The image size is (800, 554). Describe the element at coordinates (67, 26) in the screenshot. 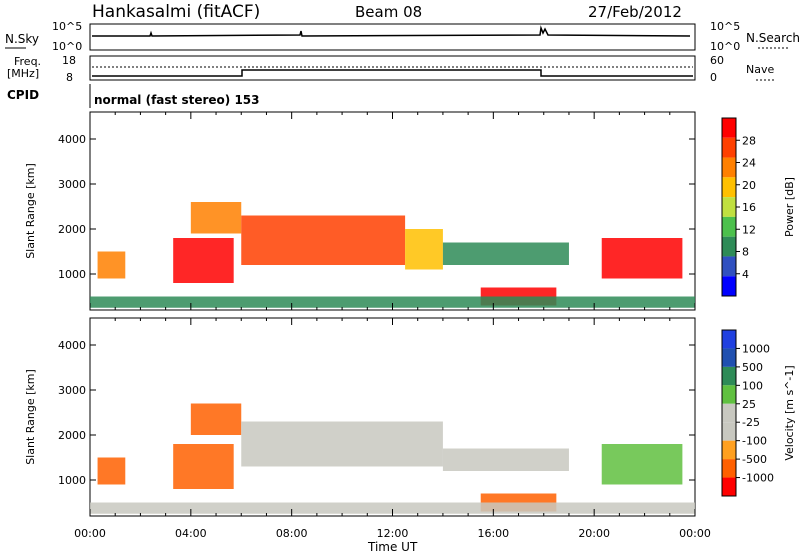

I see `nsky-tick-top: 10^5` at that location.